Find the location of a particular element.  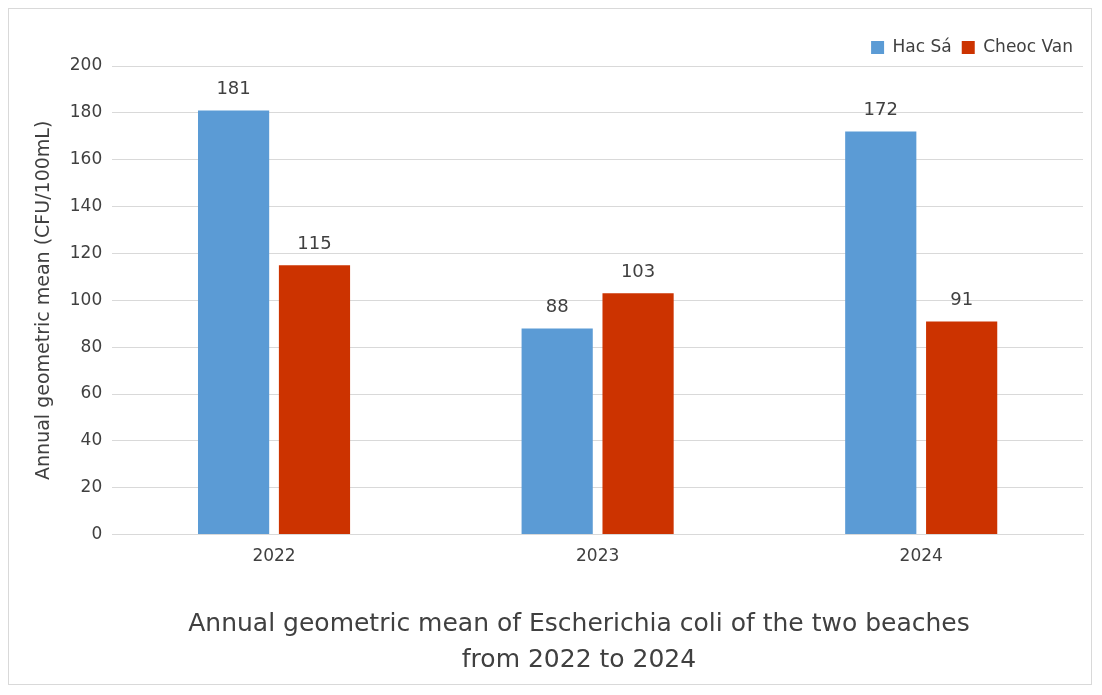

data-label: 88 is located at coordinates (557, 306).